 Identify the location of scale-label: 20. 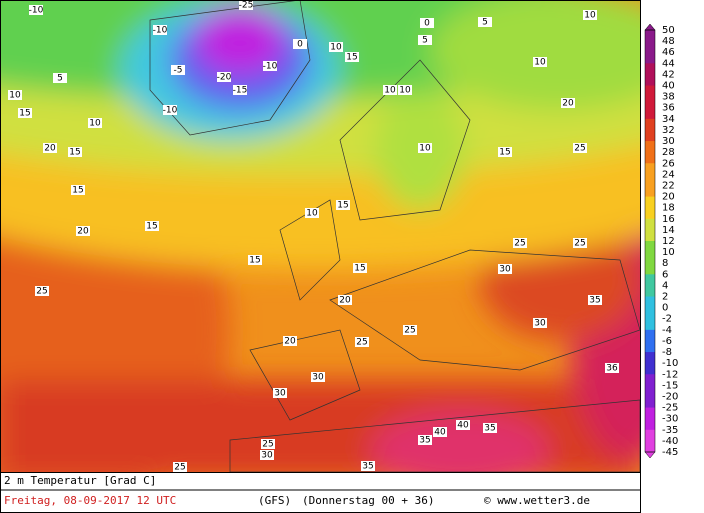
(668, 197).